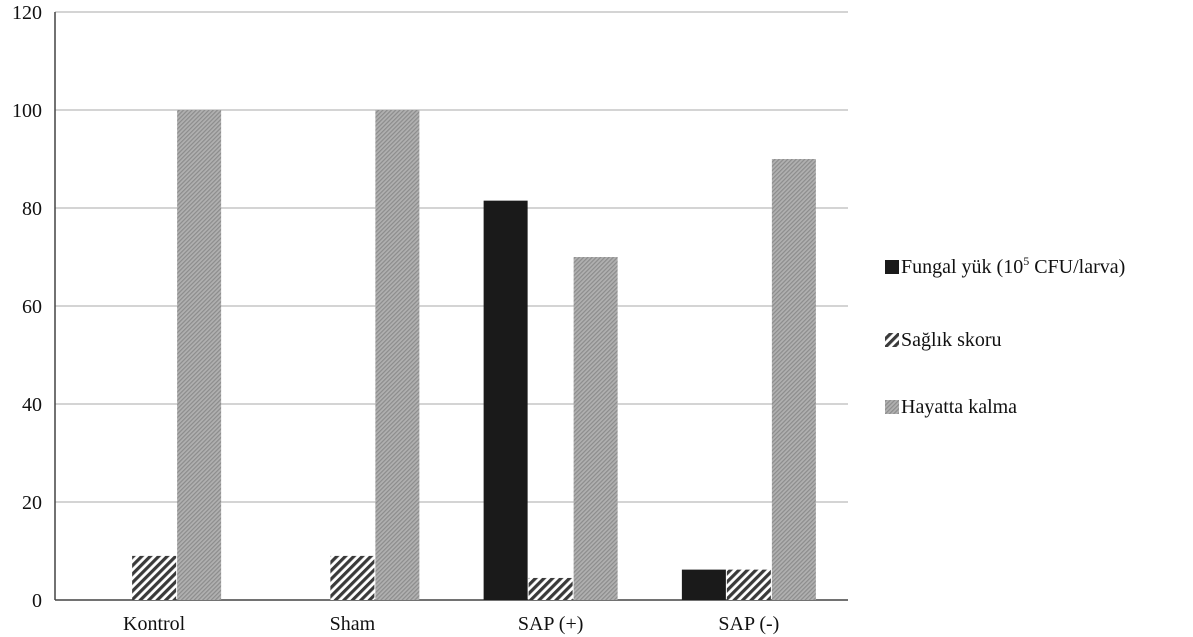  What do you see at coordinates (32, 503) in the screenshot?
I see `y-tick-label: 20` at bounding box center [32, 503].